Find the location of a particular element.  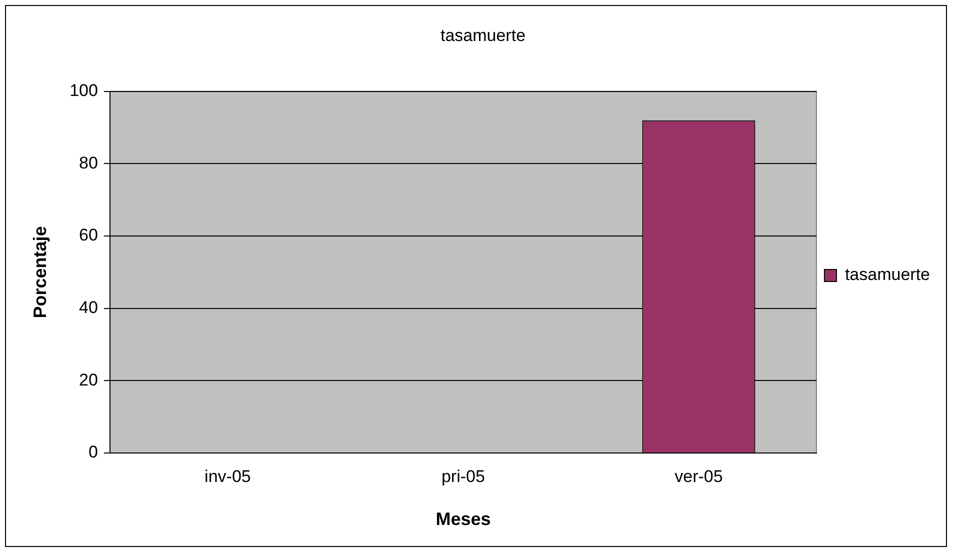

y-axis-title: Porcentaje is located at coordinates (40, 272).